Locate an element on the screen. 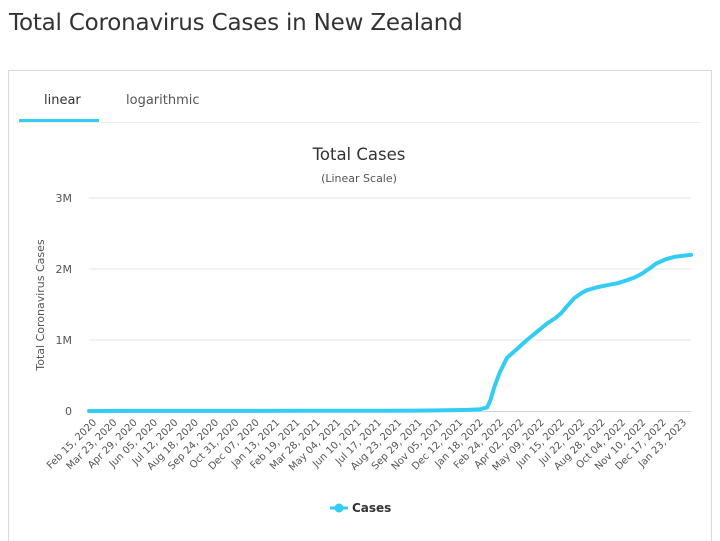 This screenshot has width=720, height=541. scale-tabs: linear logarithmic is located at coordinates (359, 97).